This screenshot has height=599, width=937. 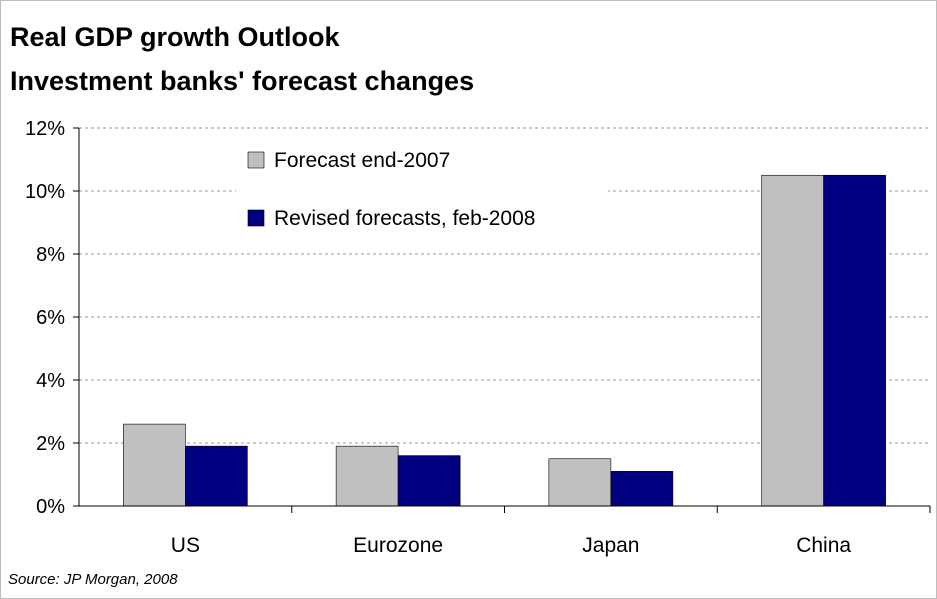 I want to click on source-note: Source: JP Morgan, 2008, so click(x=93, y=579).